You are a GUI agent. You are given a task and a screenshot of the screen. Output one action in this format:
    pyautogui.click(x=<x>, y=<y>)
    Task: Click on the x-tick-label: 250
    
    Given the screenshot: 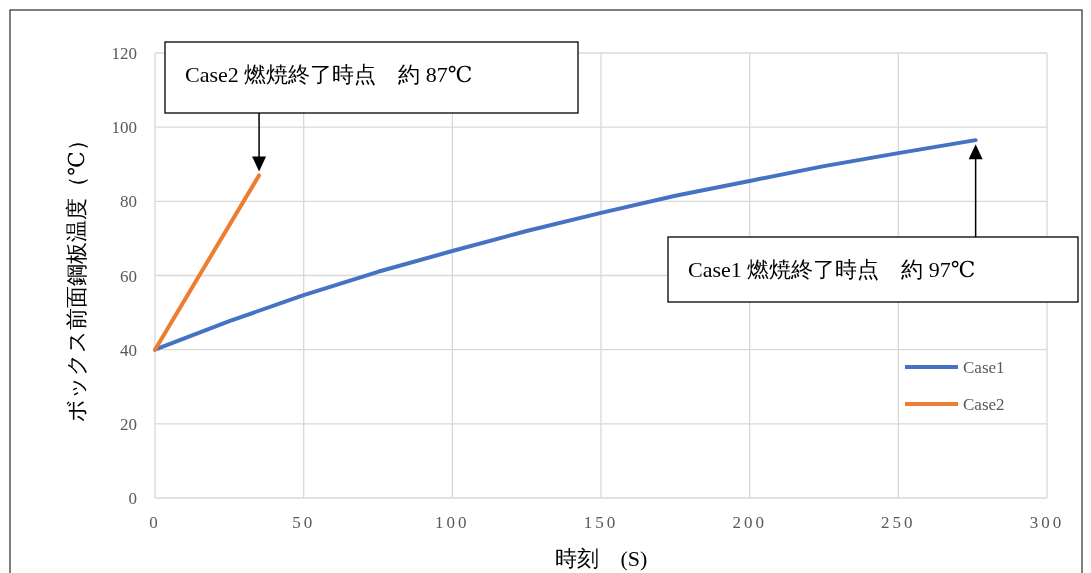 What is the action you would take?
    pyautogui.click(x=898, y=522)
    